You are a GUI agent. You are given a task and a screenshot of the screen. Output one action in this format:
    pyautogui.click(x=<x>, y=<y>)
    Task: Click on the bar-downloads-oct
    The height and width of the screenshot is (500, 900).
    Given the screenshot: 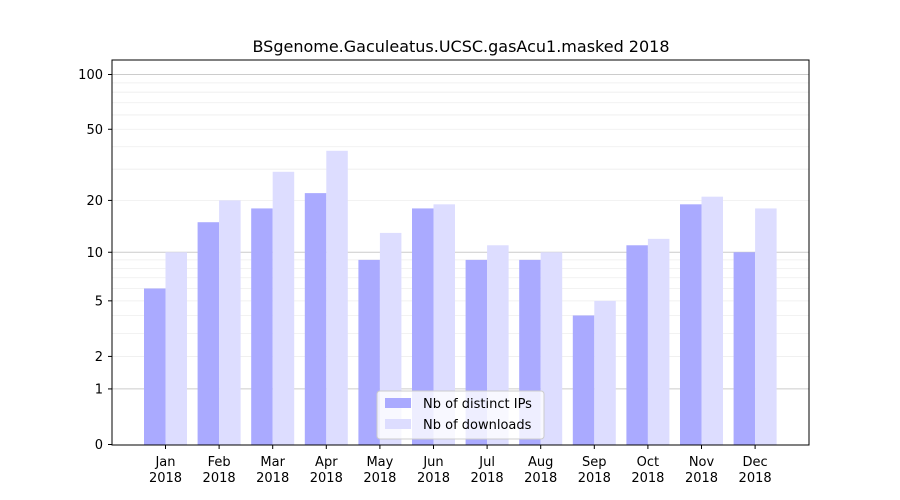 What is the action you would take?
    pyautogui.click(x=658, y=341)
    